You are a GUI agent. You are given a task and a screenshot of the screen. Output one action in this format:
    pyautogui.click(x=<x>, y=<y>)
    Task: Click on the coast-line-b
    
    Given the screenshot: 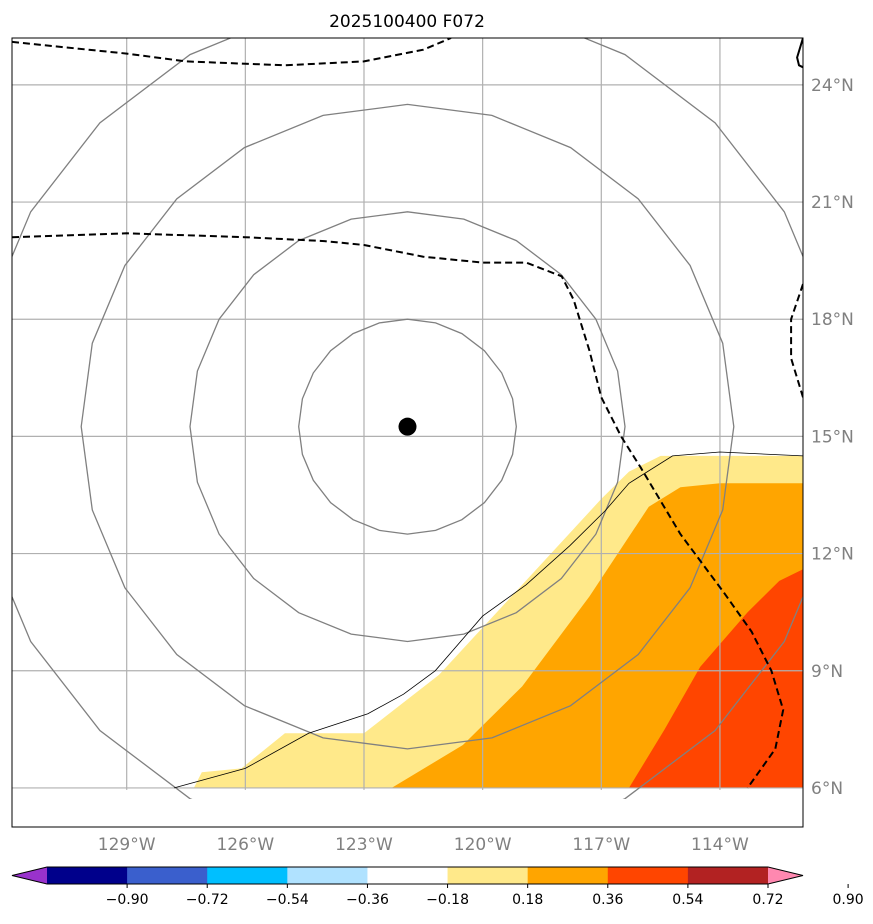 What is the action you would take?
    pyautogui.click(x=799, y=53)
    